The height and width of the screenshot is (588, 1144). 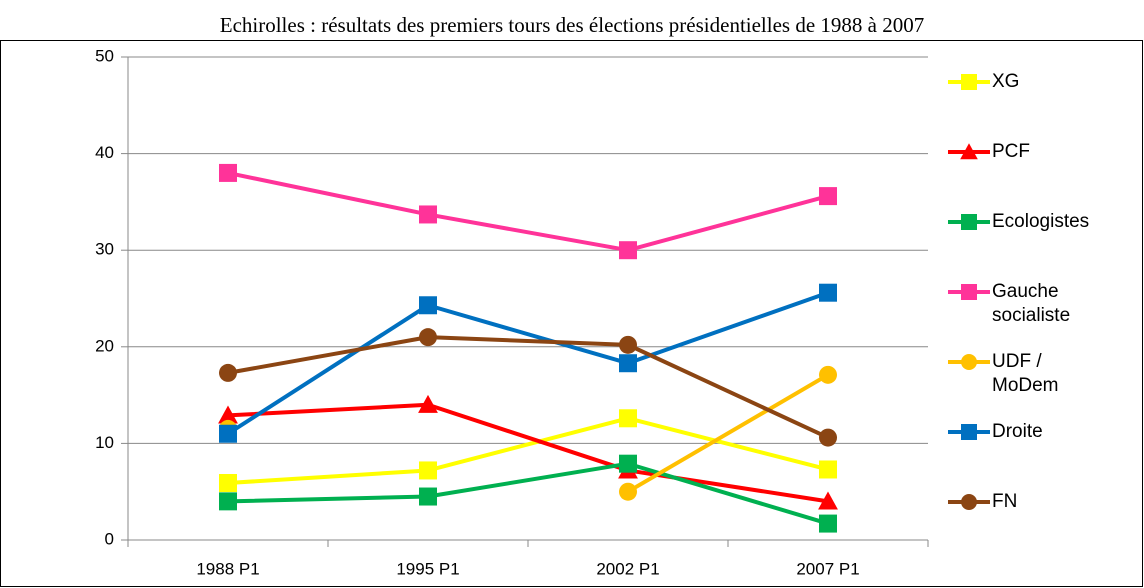 What do you see at coordinates (104, 442) in the screenshot?
I see `y-tick-label: 10` at bounding box center [104, 442].